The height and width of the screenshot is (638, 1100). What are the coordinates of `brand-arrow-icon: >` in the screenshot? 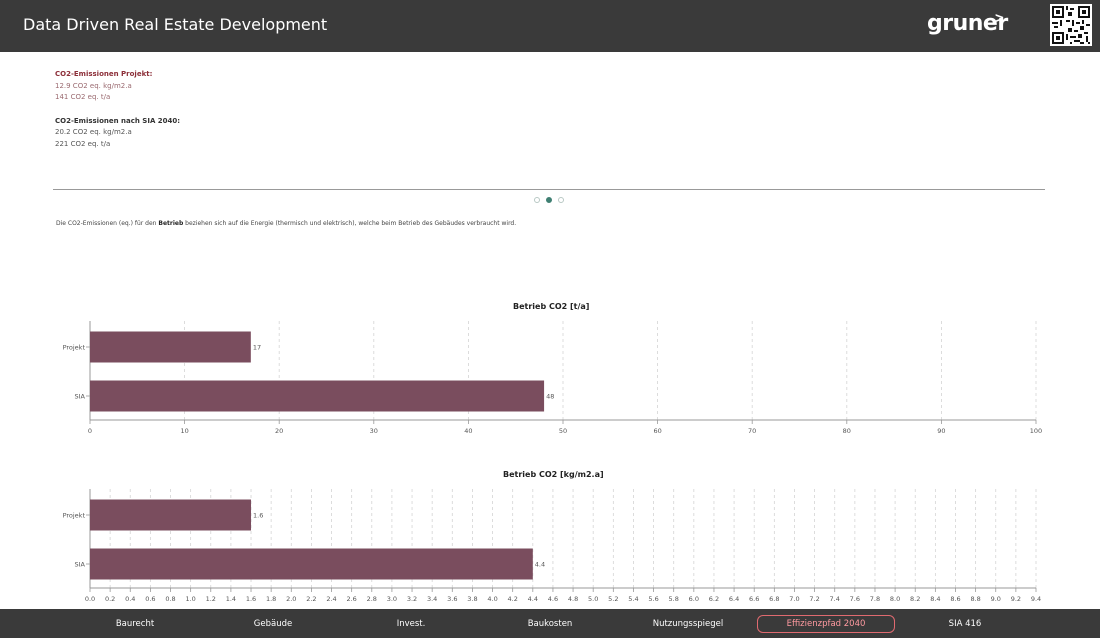 It's located at (999, 18).